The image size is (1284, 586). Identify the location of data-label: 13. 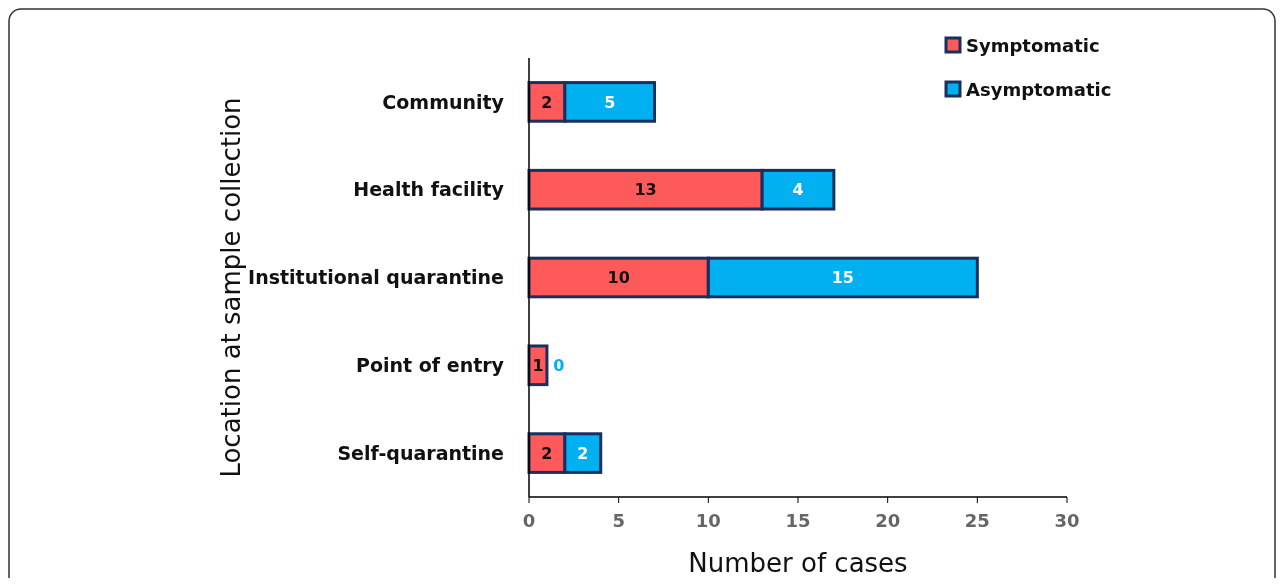
(645, 190).